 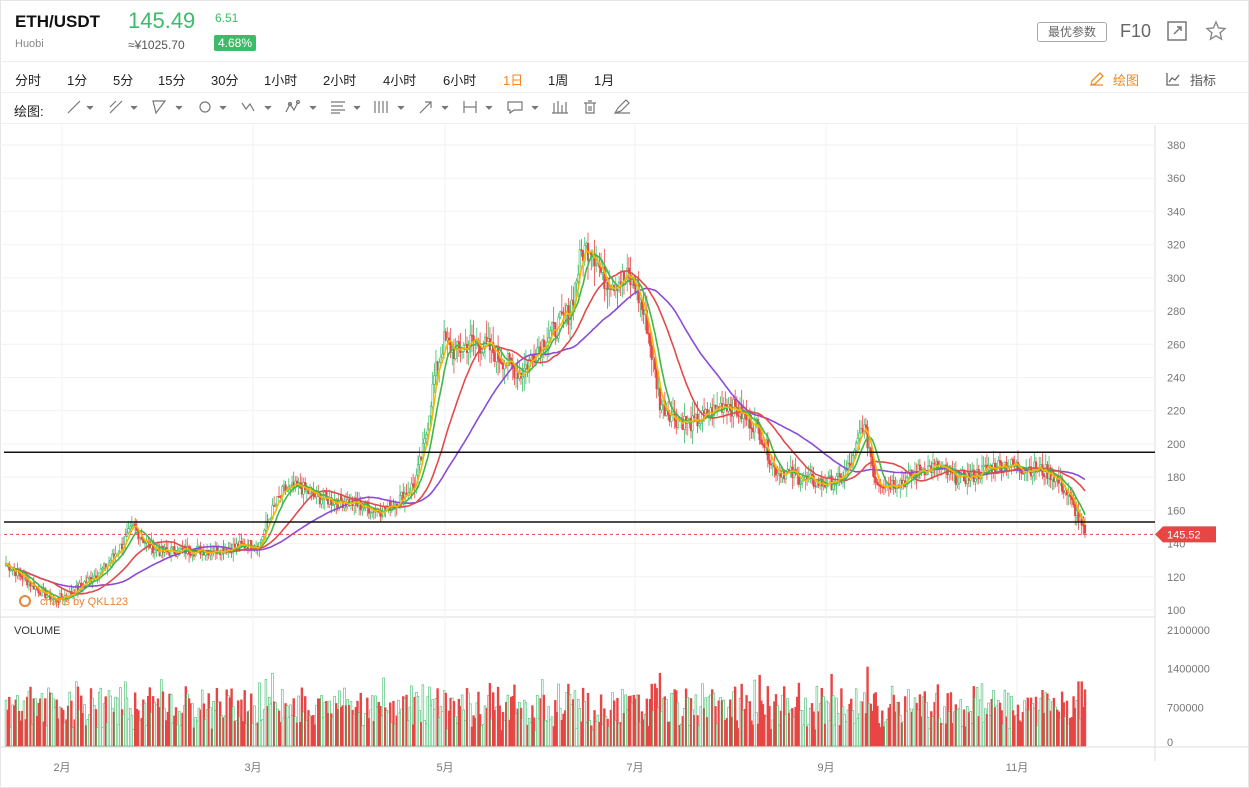 What do you see at coordinates (162, 20) in the screenshot?
I see `last-price: 145.49` at bounding box center [162, 20].